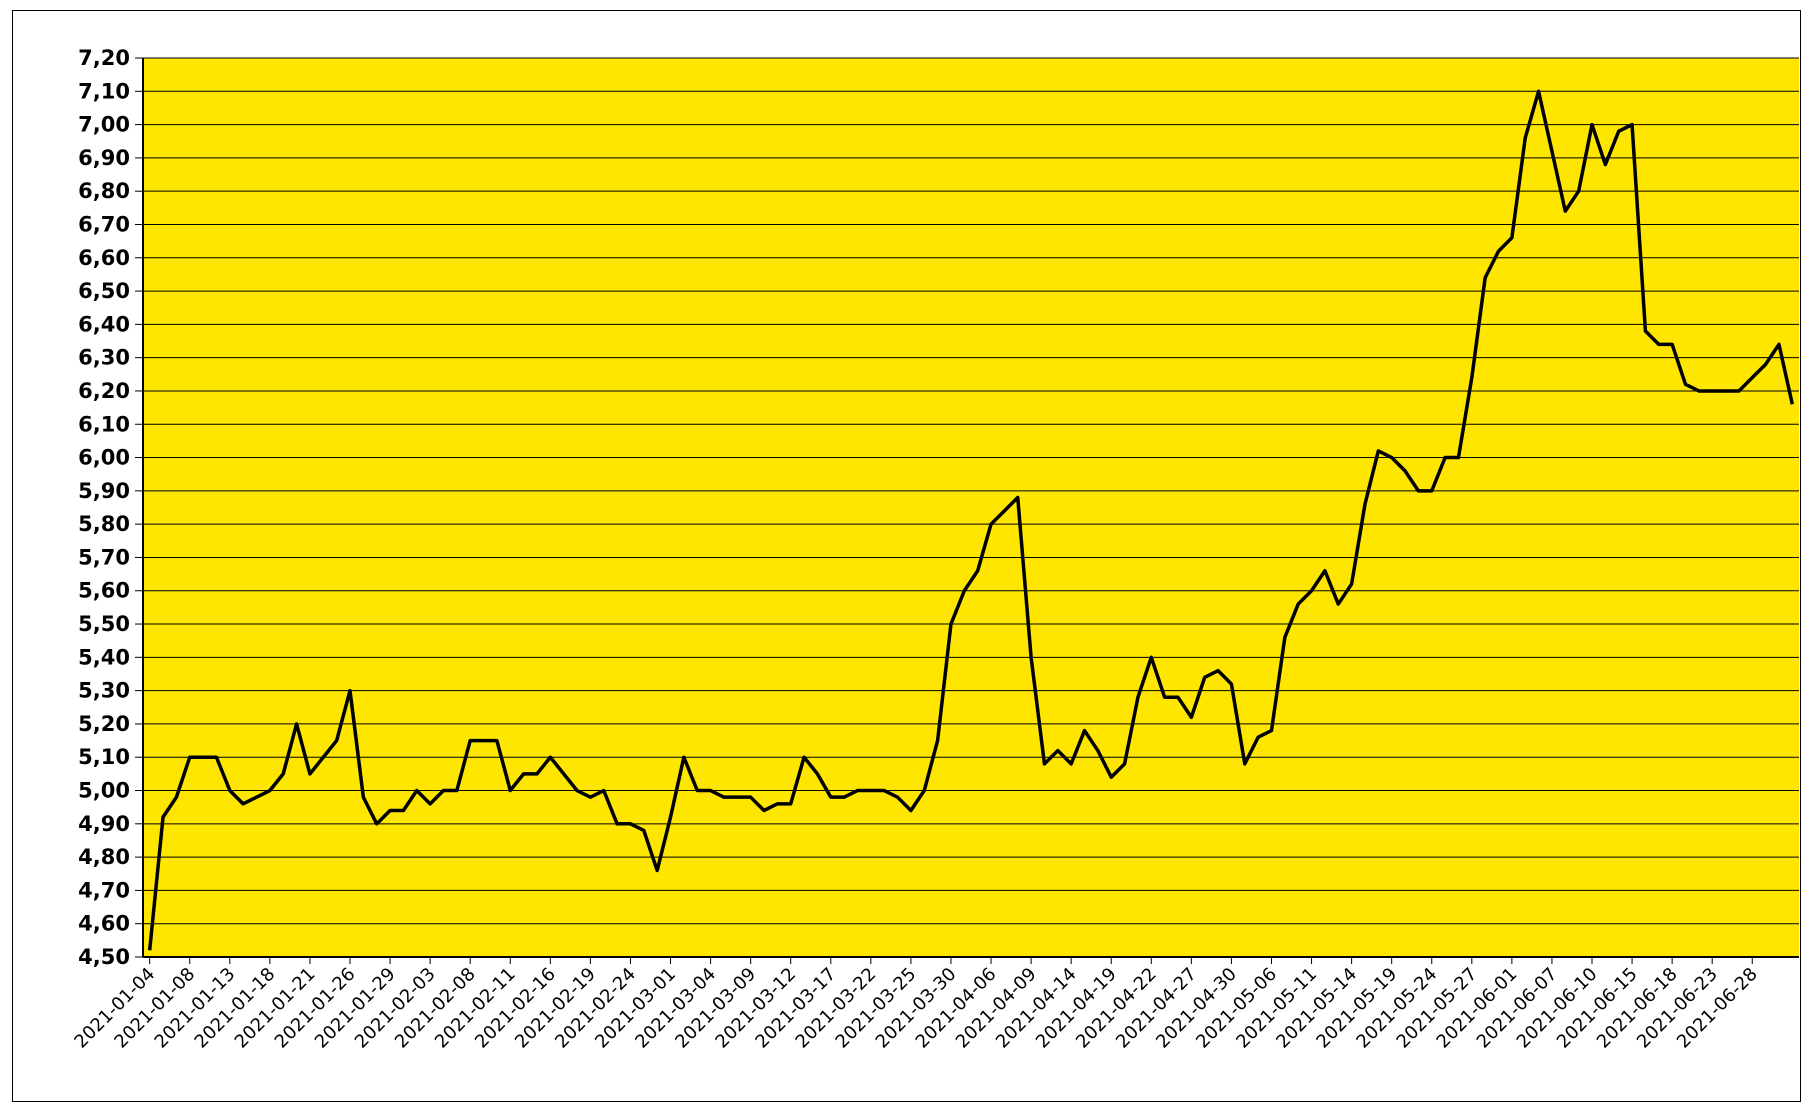  Describe the element at coordinates (104, 757) in the screenshot. I see `y-tick-label: 5,10` at that location.